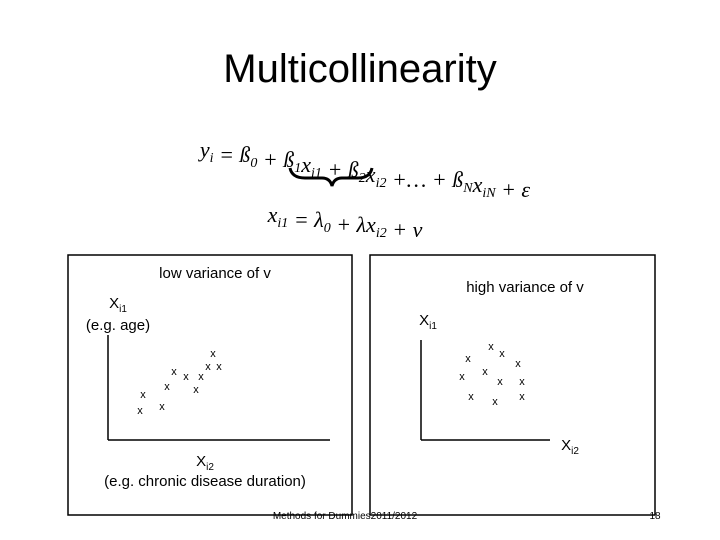 The height and width of the screenshot is (540, 720). What do you see at coordinates (513, 189) in the screenshot?
I see `equation-part: + ε` at bounding box center [513, 189].